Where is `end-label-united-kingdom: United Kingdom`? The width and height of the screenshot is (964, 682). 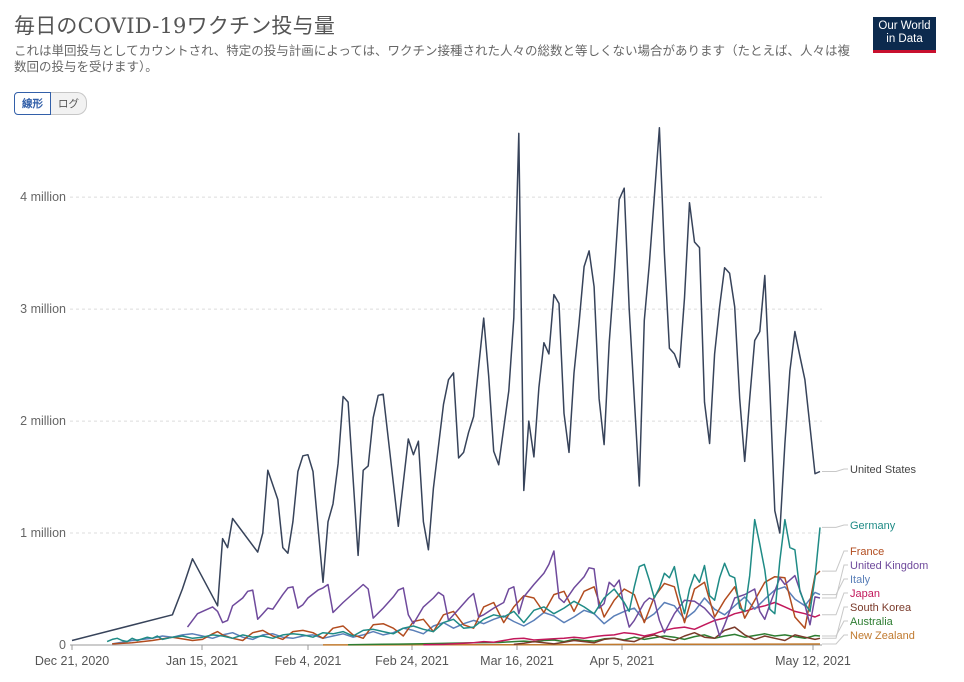 end-label-united-kingdom: United Kingdom is located at coordinates (889, 566).